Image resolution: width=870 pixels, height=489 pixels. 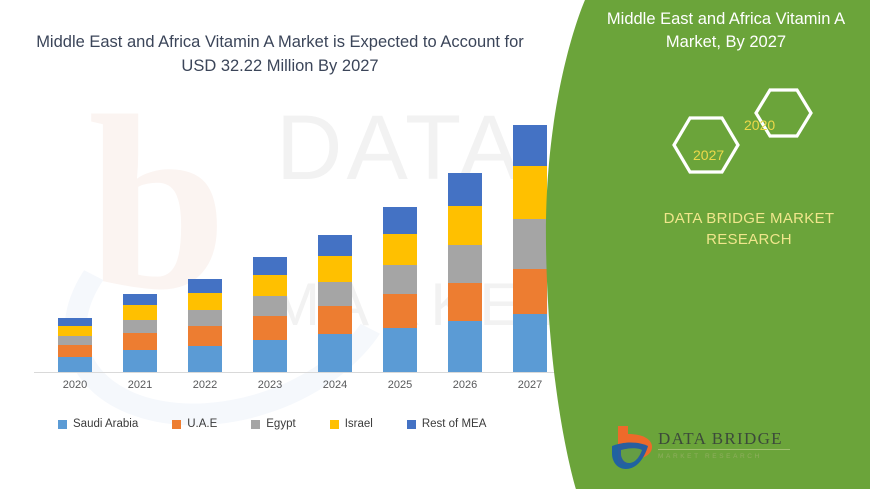 I want to click on bar-2024, so click(x=335, y=303).